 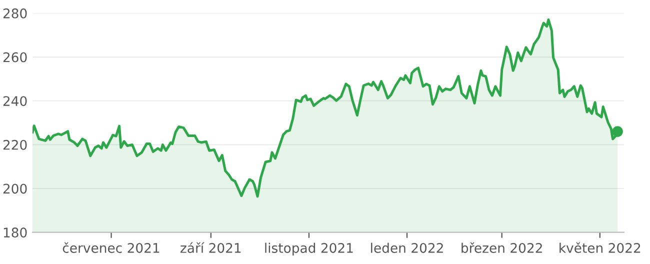 I want to click on y-tick-label: 220, so click(x=15, y=145).